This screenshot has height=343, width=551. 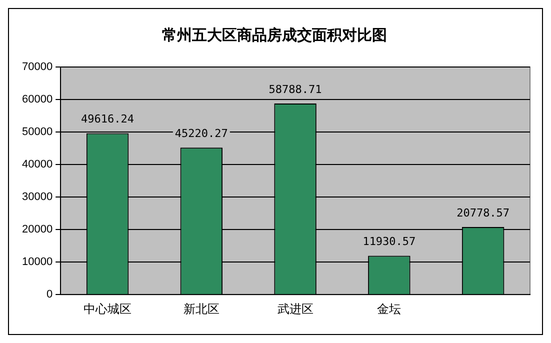 I want to click on x-tick-label: 新北区, so click(x=201, y=309).